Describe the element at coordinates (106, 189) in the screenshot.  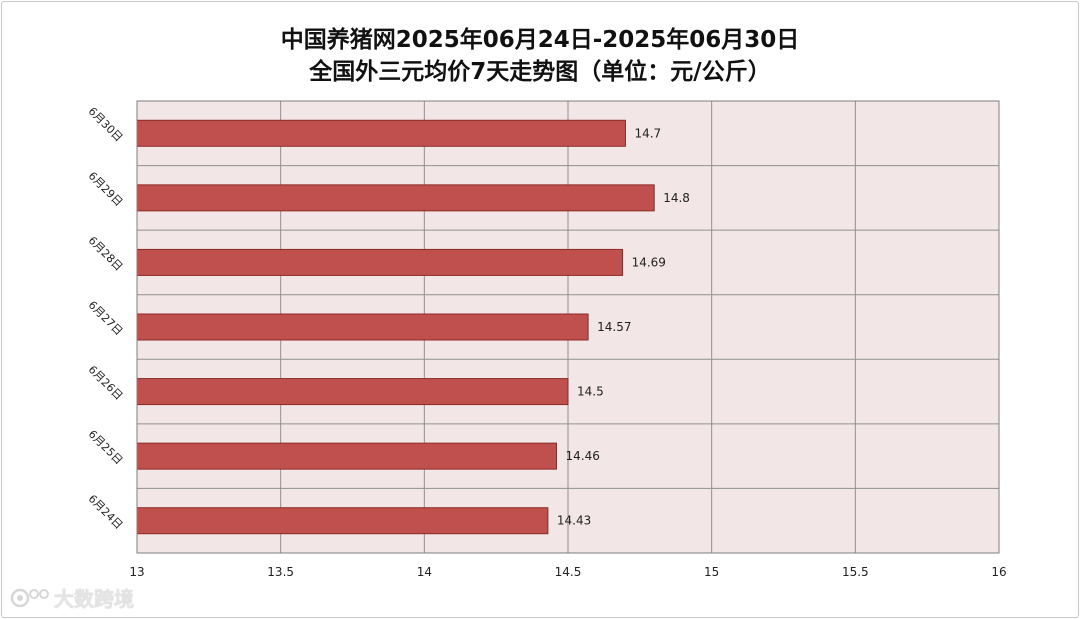
I see `y-tick-label: 6月29日` at that location.